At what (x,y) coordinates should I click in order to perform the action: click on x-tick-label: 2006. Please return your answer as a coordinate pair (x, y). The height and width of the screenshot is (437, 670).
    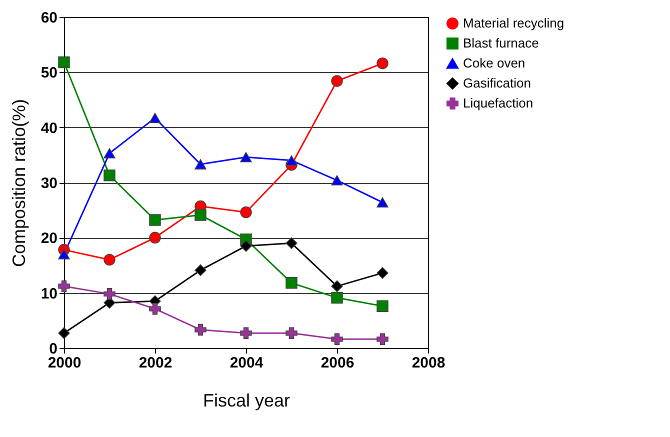
    Looking at the image, I should click on (337, 363).